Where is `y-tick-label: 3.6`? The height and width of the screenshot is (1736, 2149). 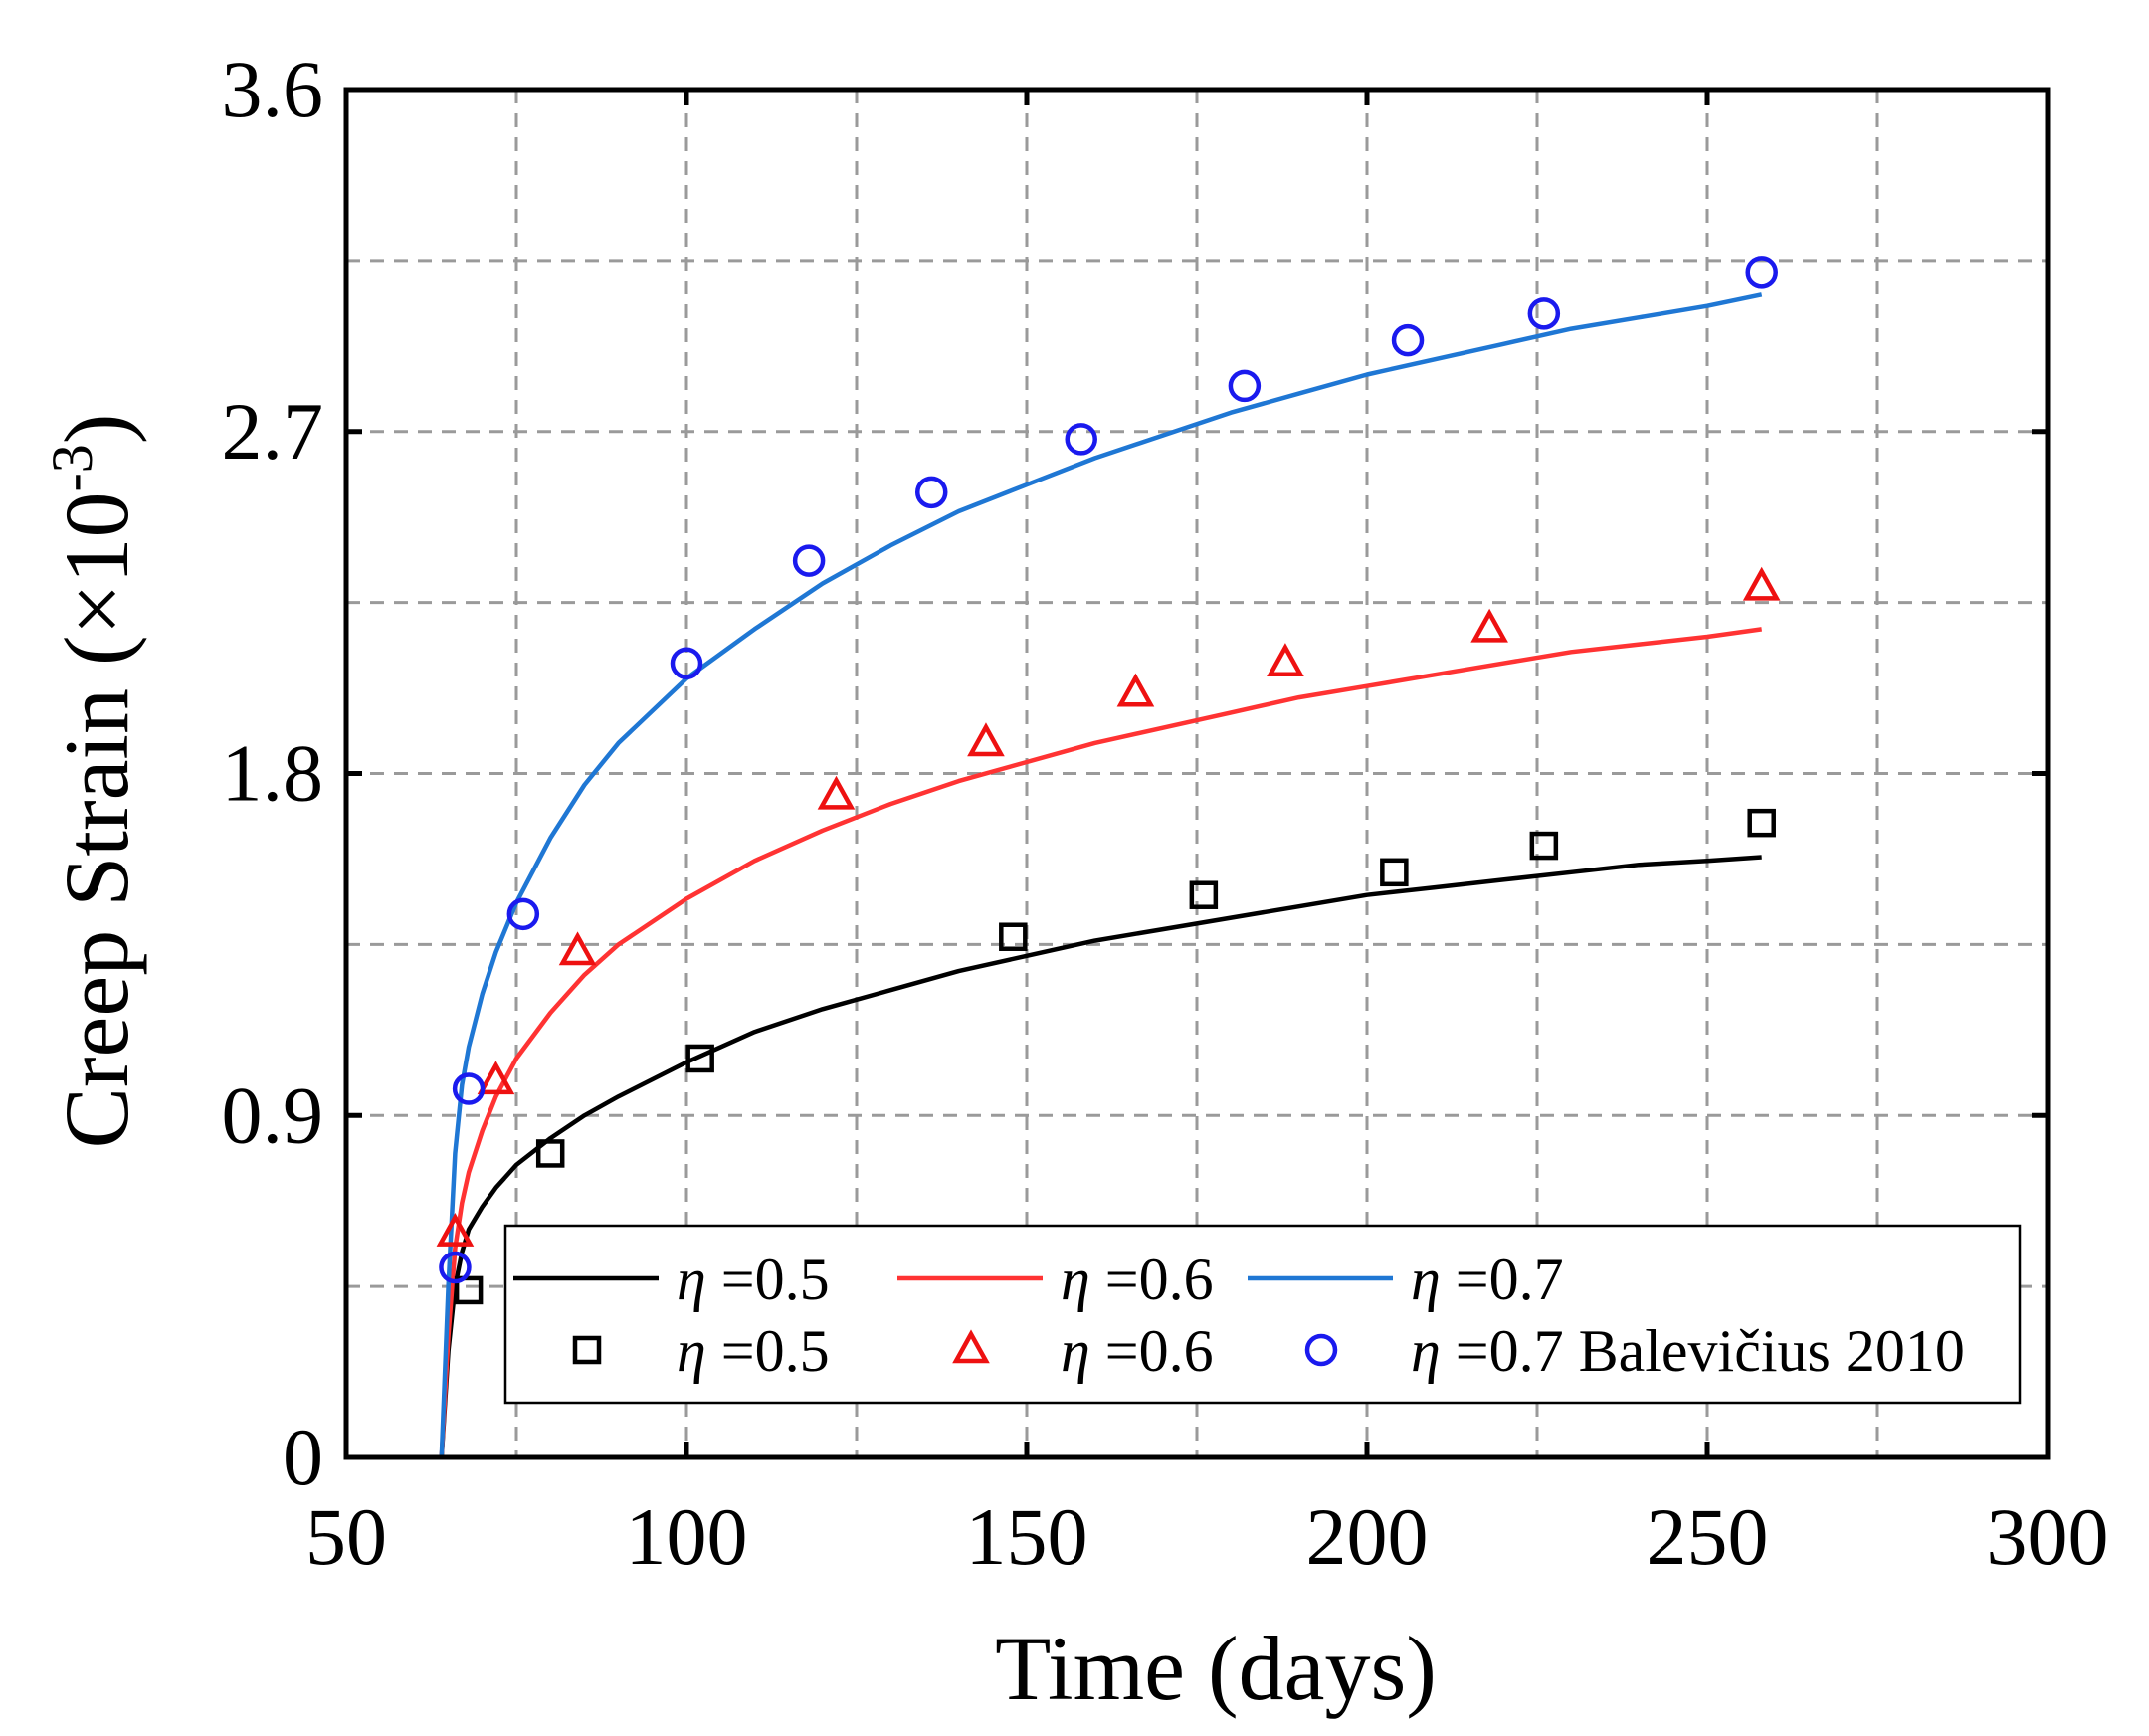
y-tick-label: 3.6 is located at coordinates (273, 89).